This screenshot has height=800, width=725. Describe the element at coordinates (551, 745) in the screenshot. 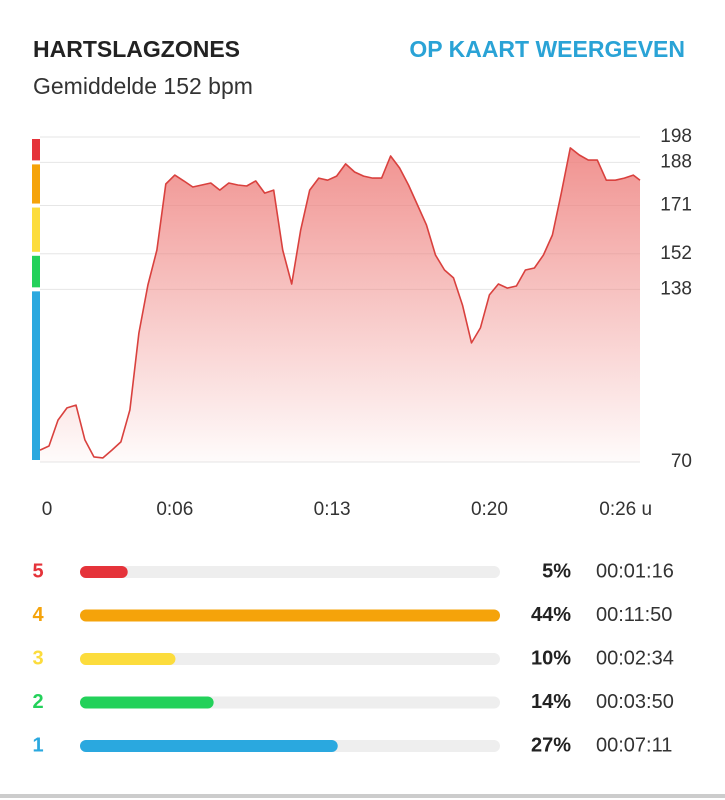

I see `zone-percent: 27%` at that location.